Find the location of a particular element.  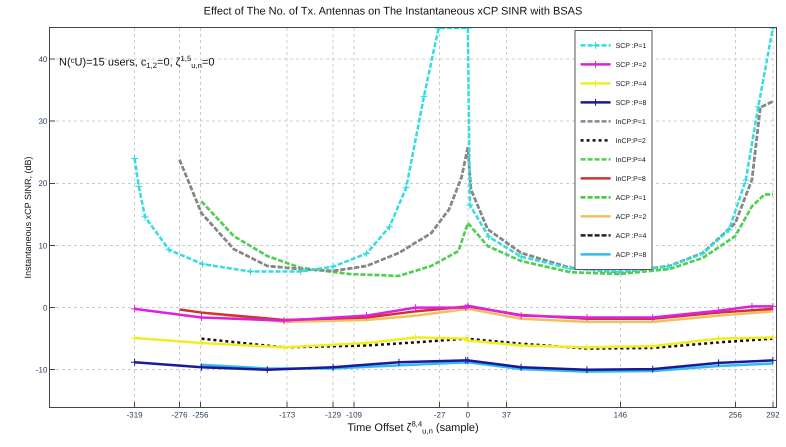

y-tick-label: 20 is located at coordinates (43, 183).